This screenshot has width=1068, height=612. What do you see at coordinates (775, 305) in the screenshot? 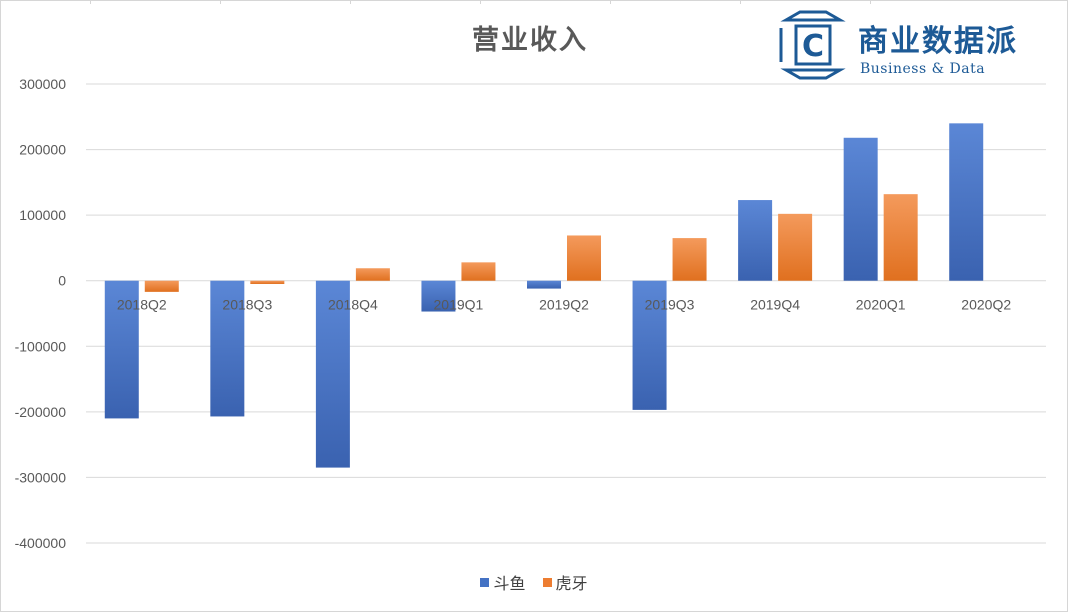
I see `x-tick-label: 2019Q4` at bounding box center [775, 305].